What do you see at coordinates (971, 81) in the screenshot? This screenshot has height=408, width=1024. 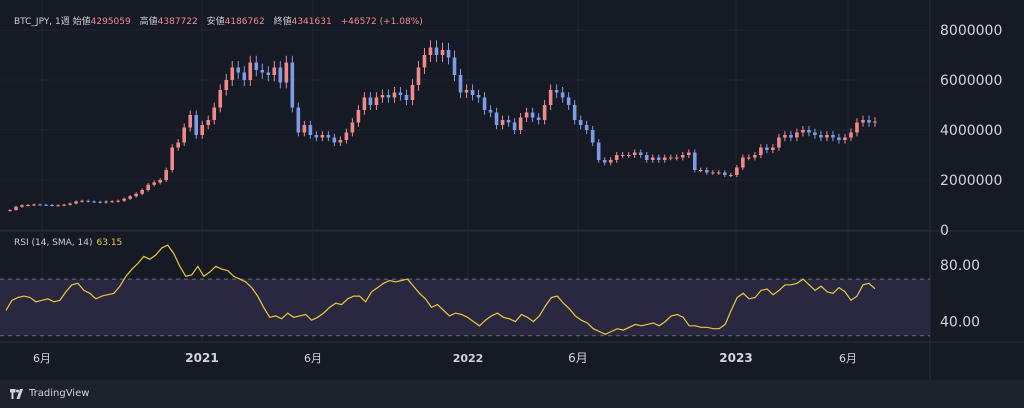 I see `price-tick-label: 6000000` at bounding box center [971, 81].